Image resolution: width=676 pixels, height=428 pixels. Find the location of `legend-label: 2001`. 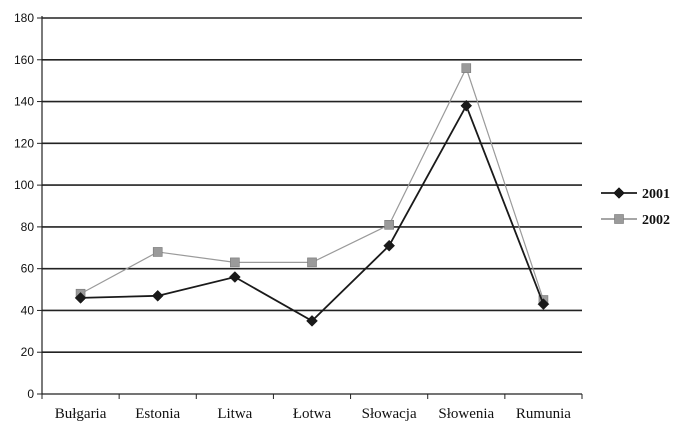

legend-label: 2001 is located at coordinates (656, 194).